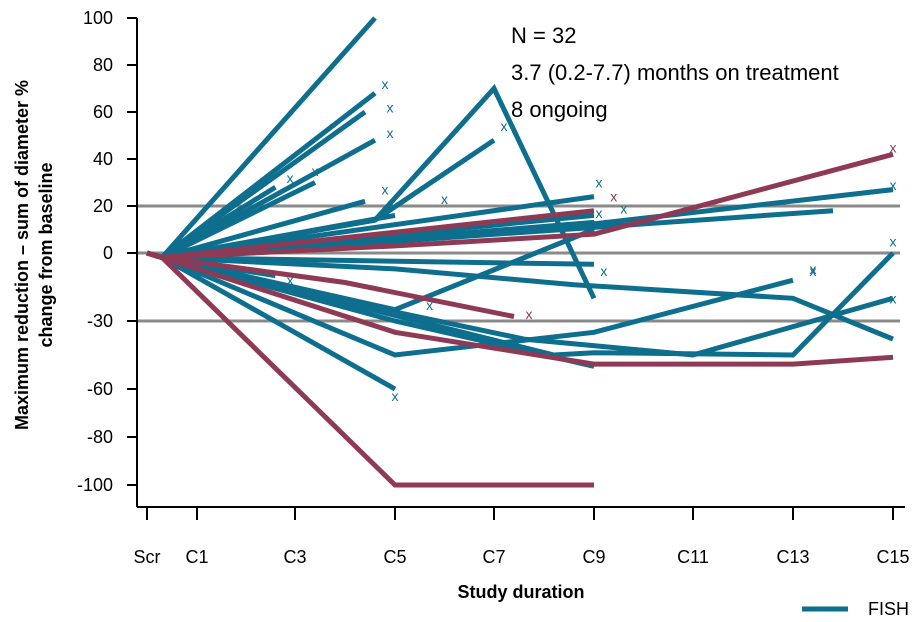  I want to click on y-tick-label: -80, so click(100, 437).